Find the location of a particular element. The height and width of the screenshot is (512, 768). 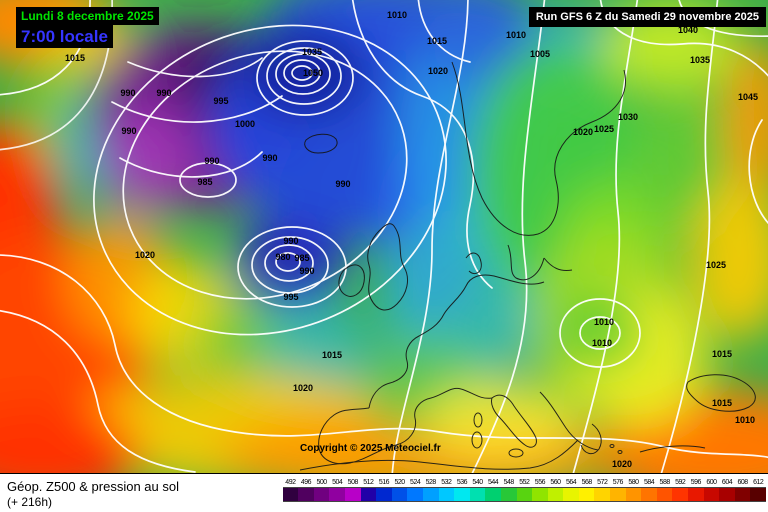

scale-cell: 580 is located at coordinates (633, 490).